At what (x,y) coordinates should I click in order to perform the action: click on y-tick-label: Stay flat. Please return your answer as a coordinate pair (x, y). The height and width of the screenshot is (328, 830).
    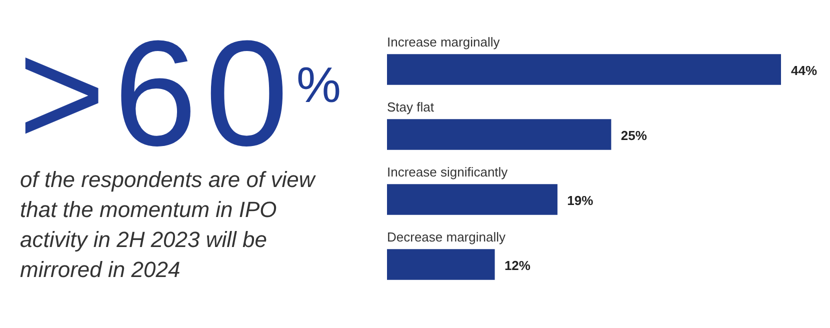
    Looking at the image, I should click on (410, 107).